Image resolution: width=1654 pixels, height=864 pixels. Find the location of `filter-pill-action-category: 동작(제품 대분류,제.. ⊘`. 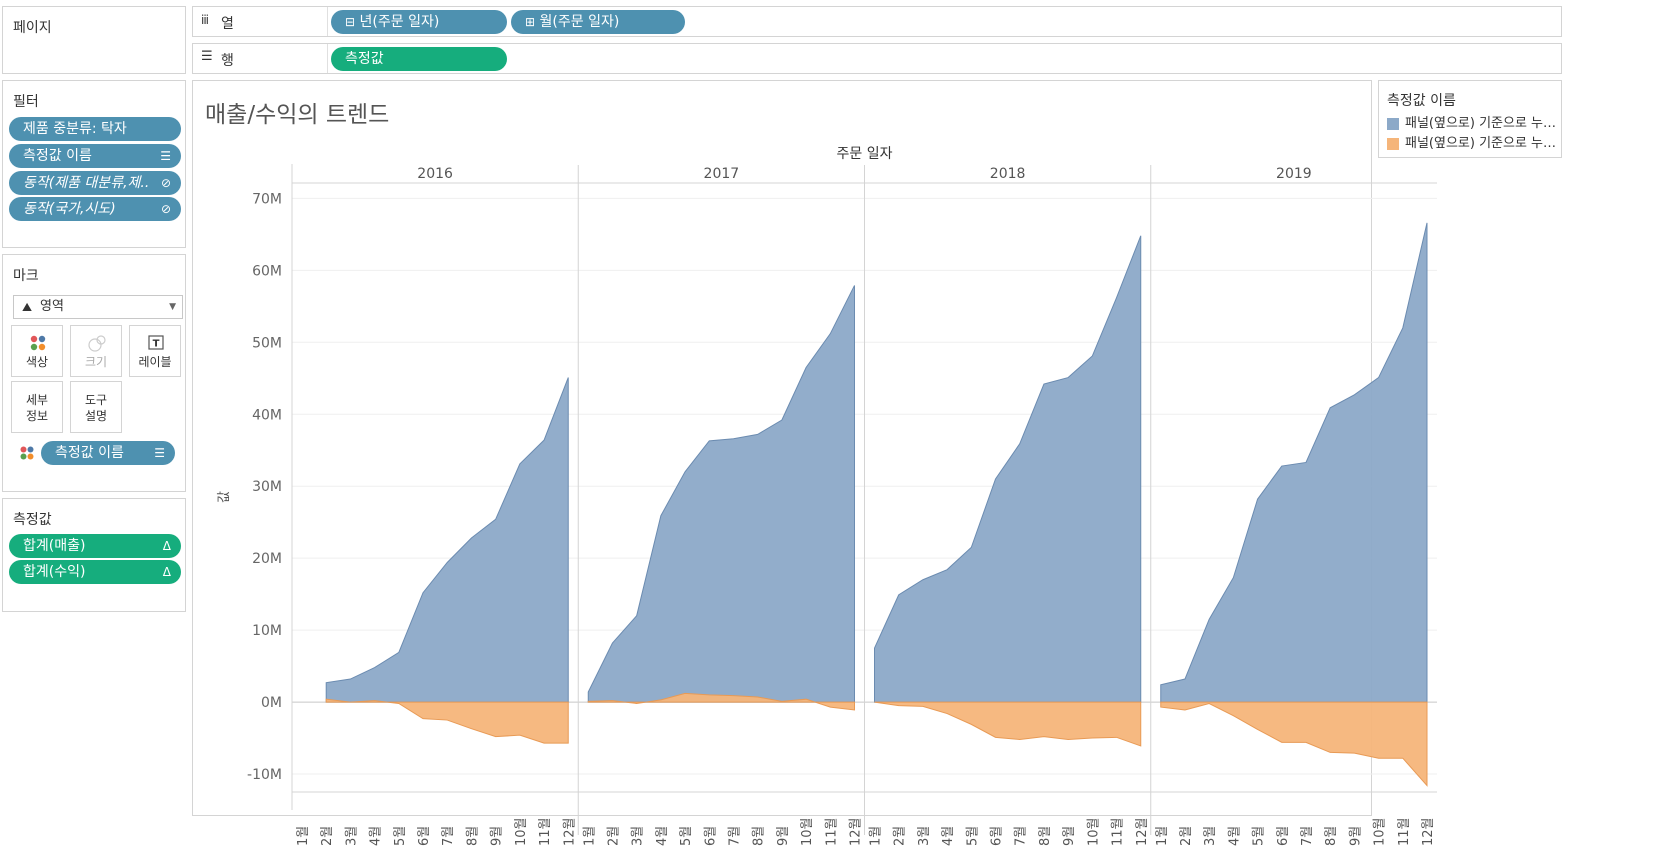

filter-pill-action-category: 동작(제품 대분류,제.. ⊘ is located at coordinates (95, 183).